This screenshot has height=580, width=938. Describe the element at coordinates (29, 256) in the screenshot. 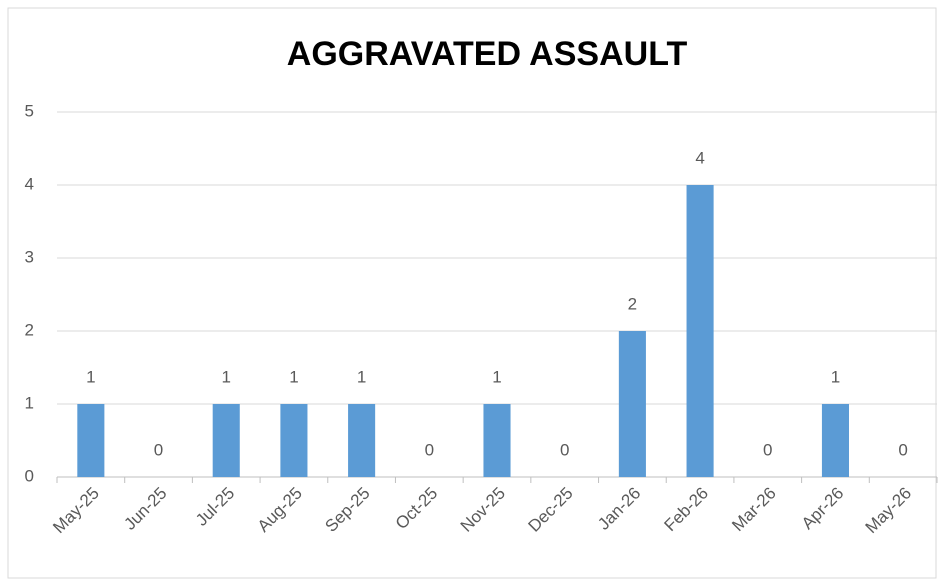

I see `y-tick-label: 3` at that location.